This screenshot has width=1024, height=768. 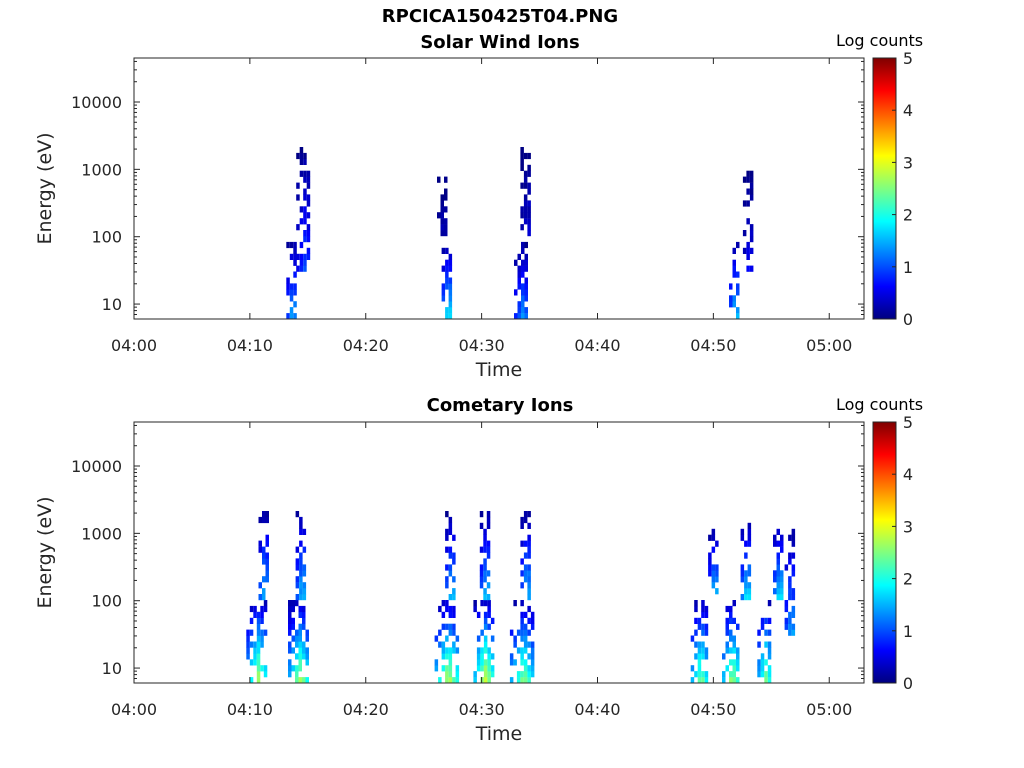 I want to click on colorbar-tick-label: 1, so click(x=908, y=267).